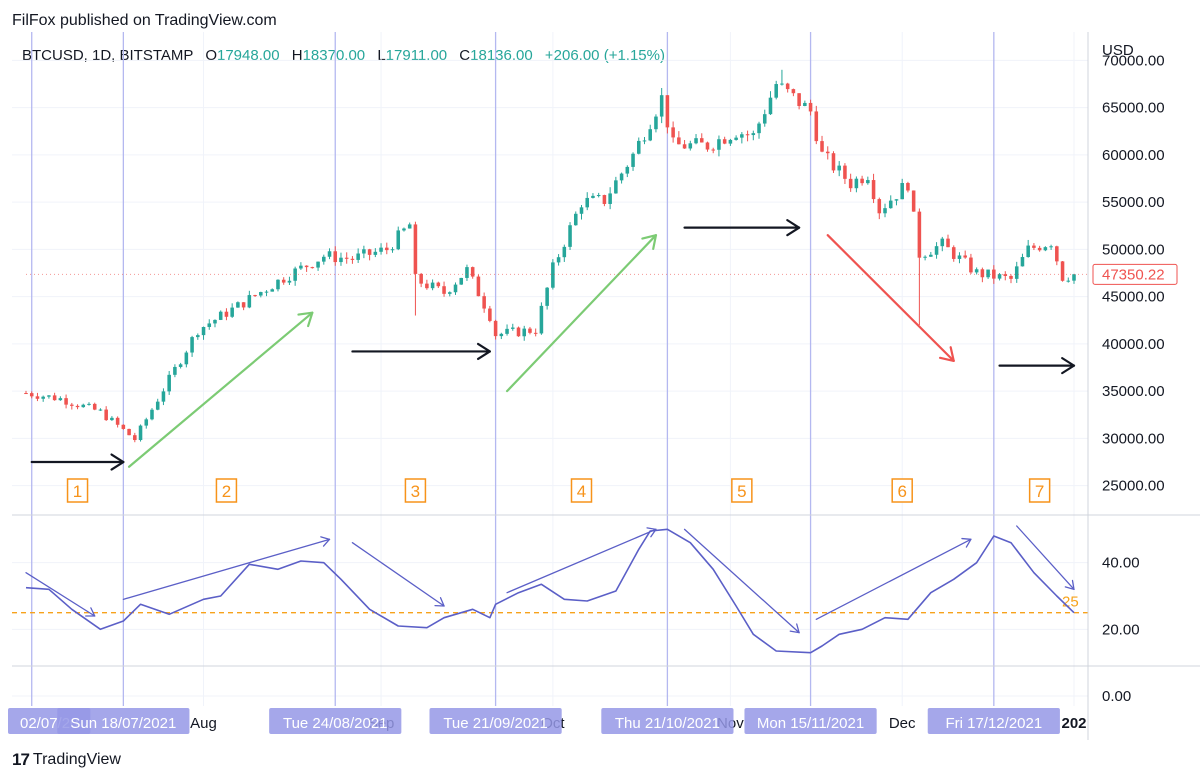 The width and height of the screenshot is (1200, 784). Describe the element at coordinates (334, 55) in the screenshot. I see `high-value: 18370.00` at that location.